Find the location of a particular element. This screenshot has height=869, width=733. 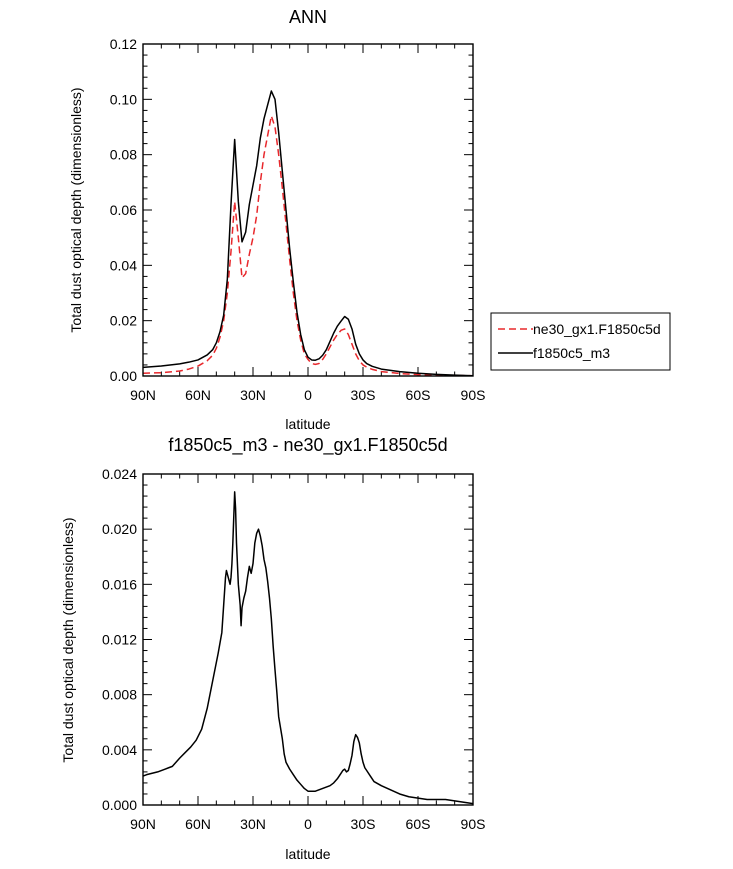

bottom-panel-y-axis-label: Total dust optical depth (dimensionless) is located at coordinates (68, 639).